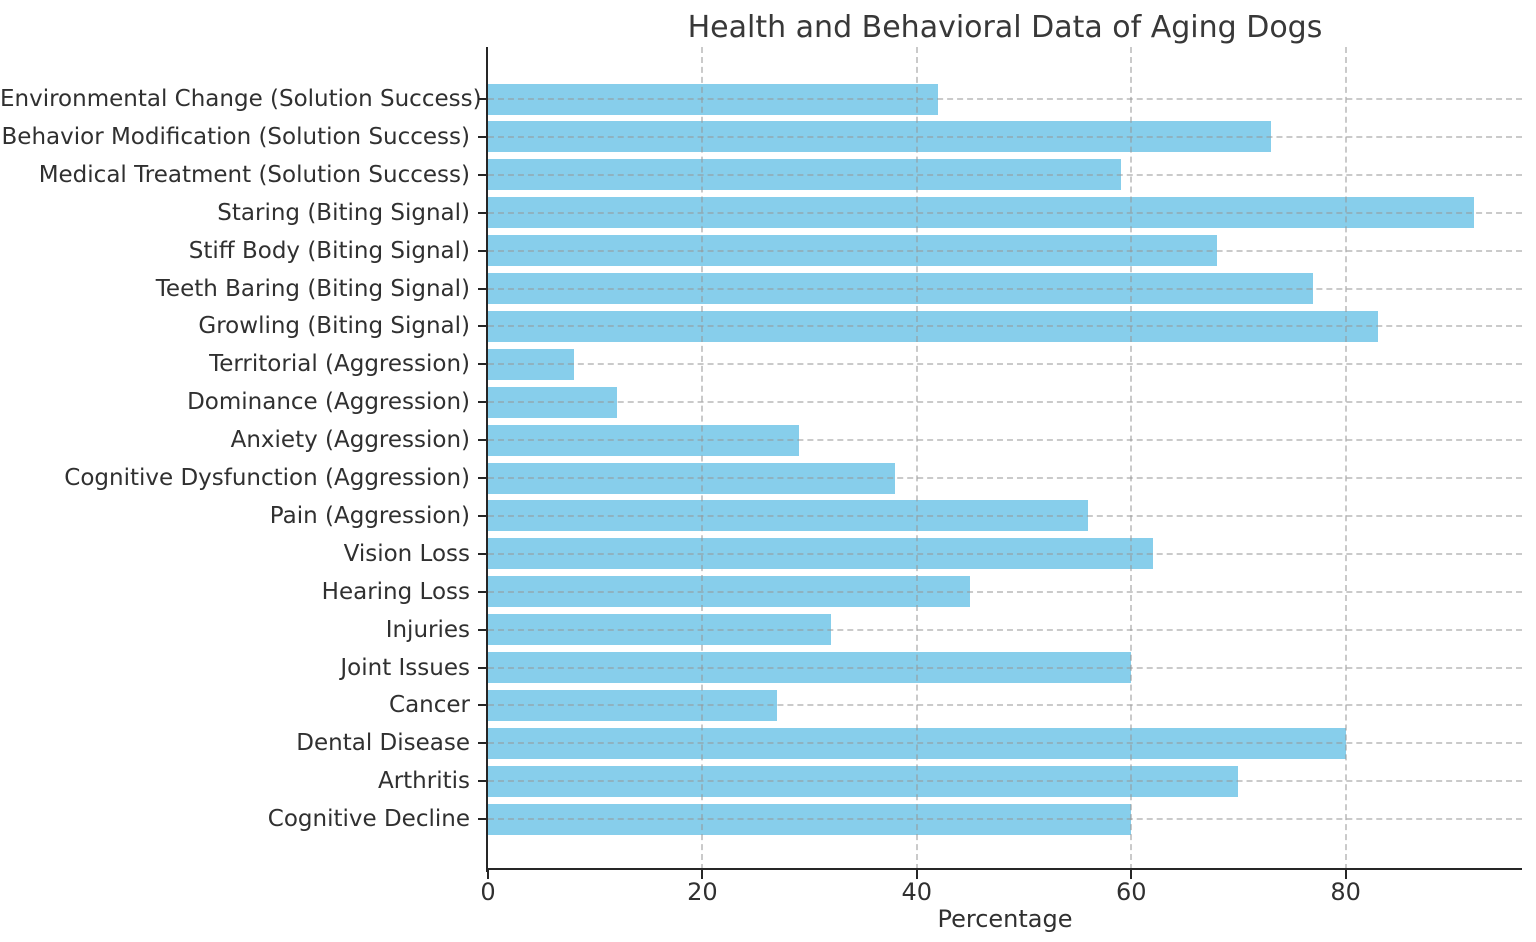 The image size is (1536, 942). I want to click on y-tick-label: Staring (Biting Signal), so click(343, 212).